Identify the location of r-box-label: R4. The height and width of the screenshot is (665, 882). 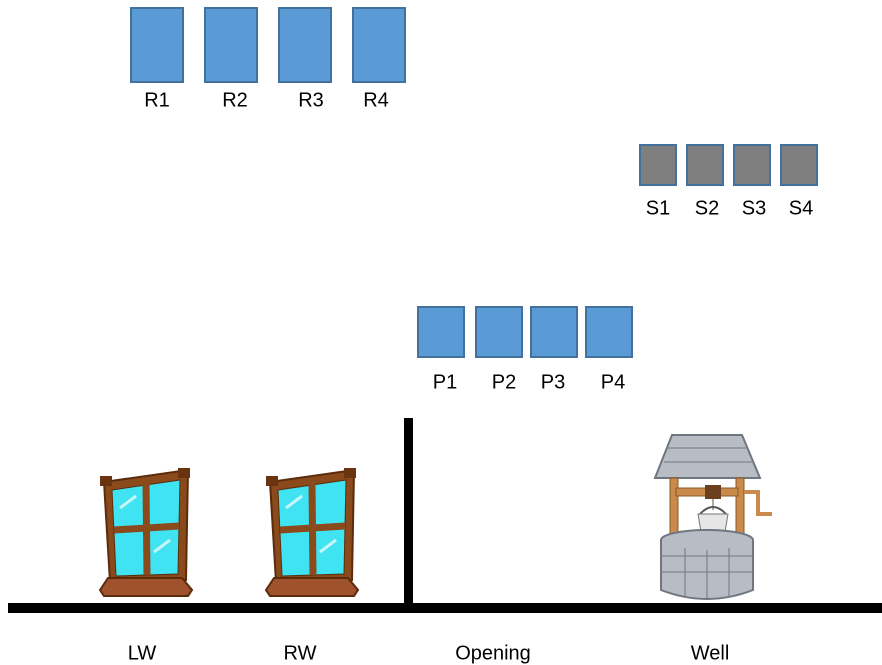
(376, 100).